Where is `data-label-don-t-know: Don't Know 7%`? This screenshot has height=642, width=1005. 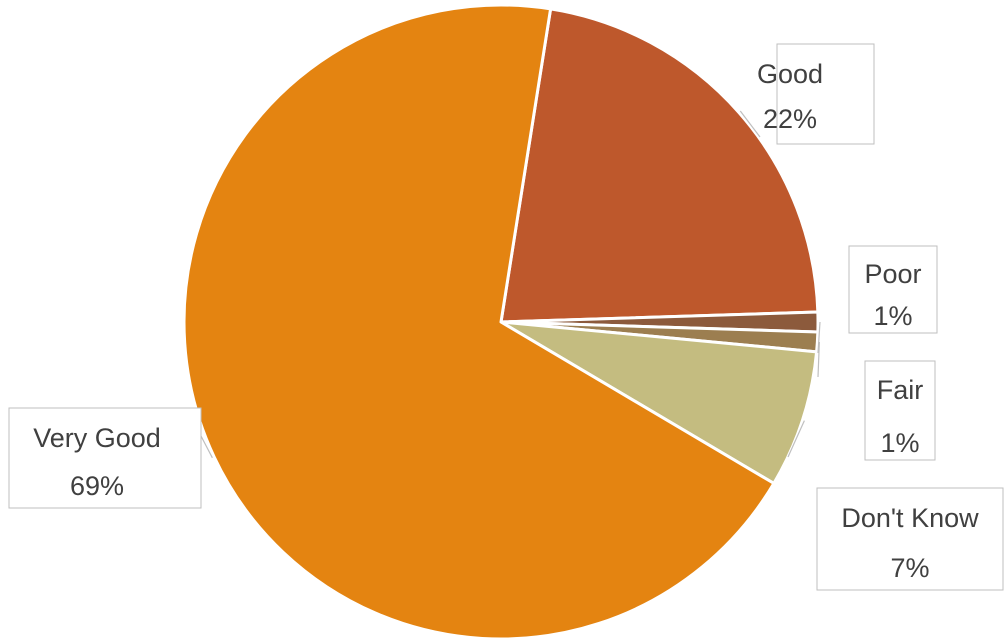 data-label-don-t-know: Don't Know 7% is located at coordinates (910, 539).